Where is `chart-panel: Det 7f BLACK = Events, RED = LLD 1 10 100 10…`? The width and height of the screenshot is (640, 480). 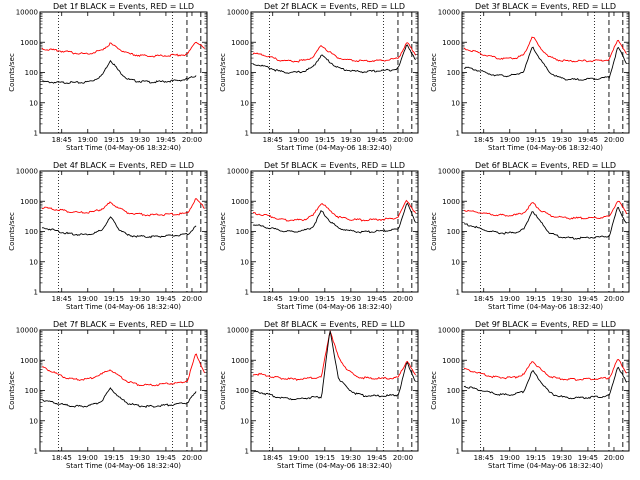 chart-panel: Det 7f BLACK = Events, RED = LLD 1 10 100 10… is located at coordinates (108, 395).